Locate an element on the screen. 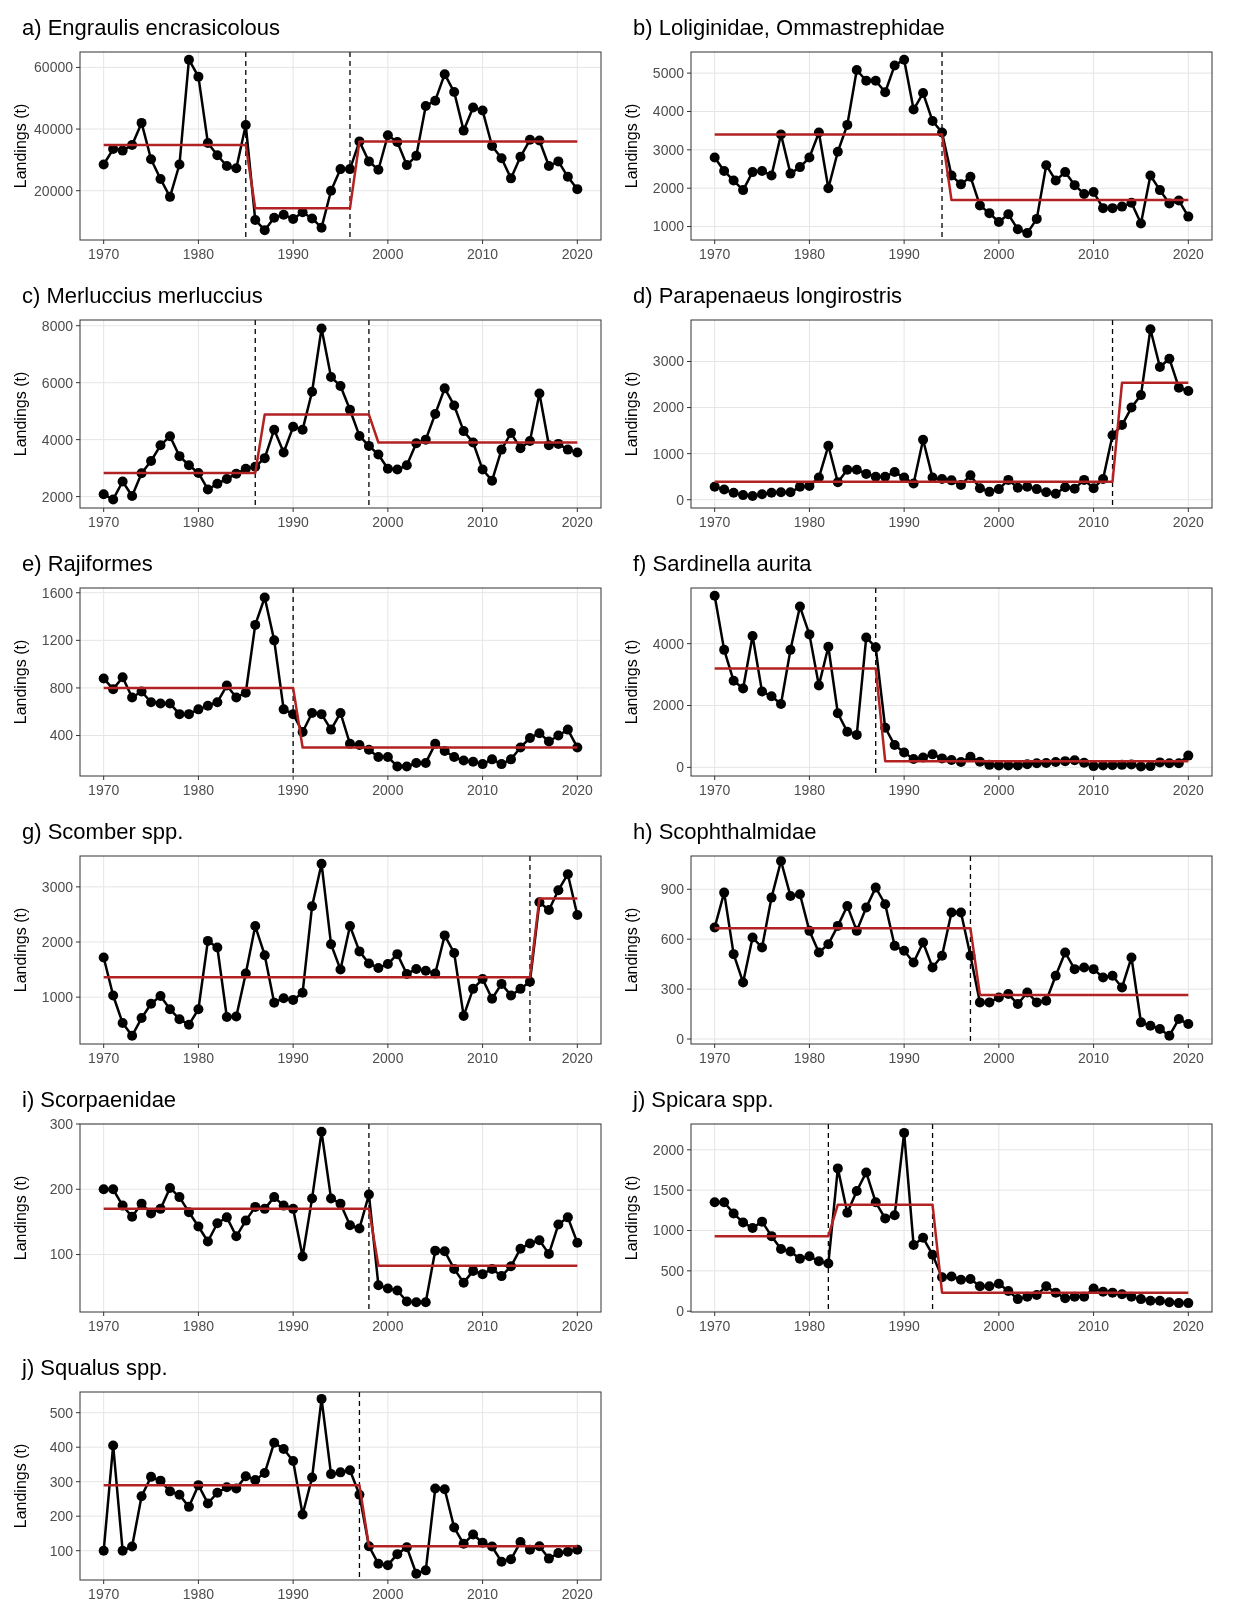 The image size is (1238, 1607). y-tick-label: 5000 is located at coordinates (668, 73).